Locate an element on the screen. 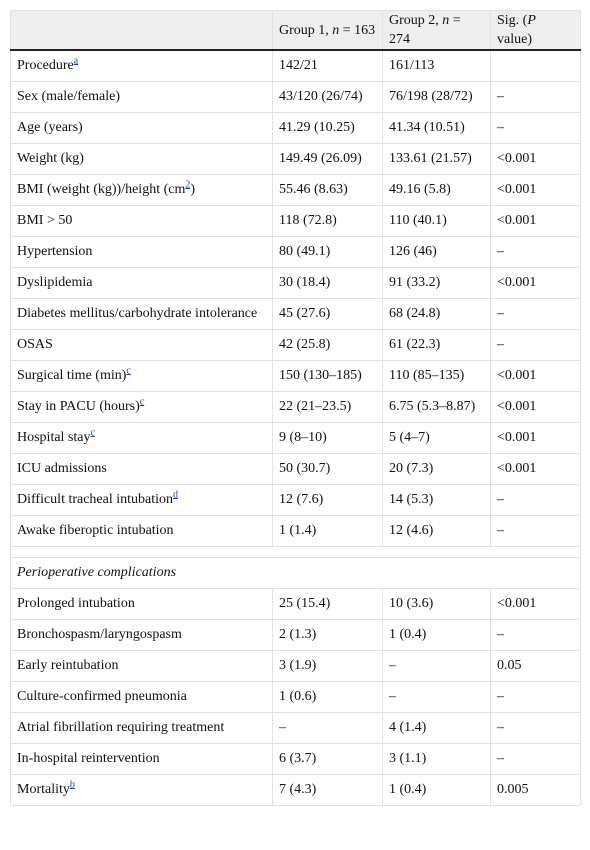  value-cell: 25 (15.4) is located at coordinates (327, 604).